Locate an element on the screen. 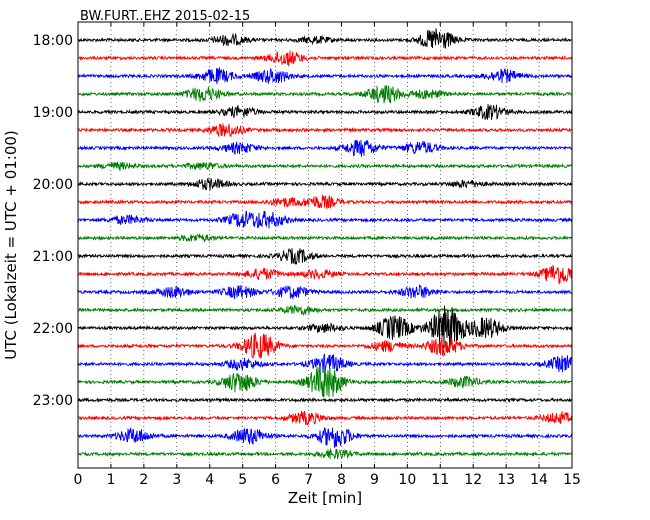  y-tick-labels: 18:00 19:00 20:00 21:00 22:00 23:00 is located at coordinates (53, 221).